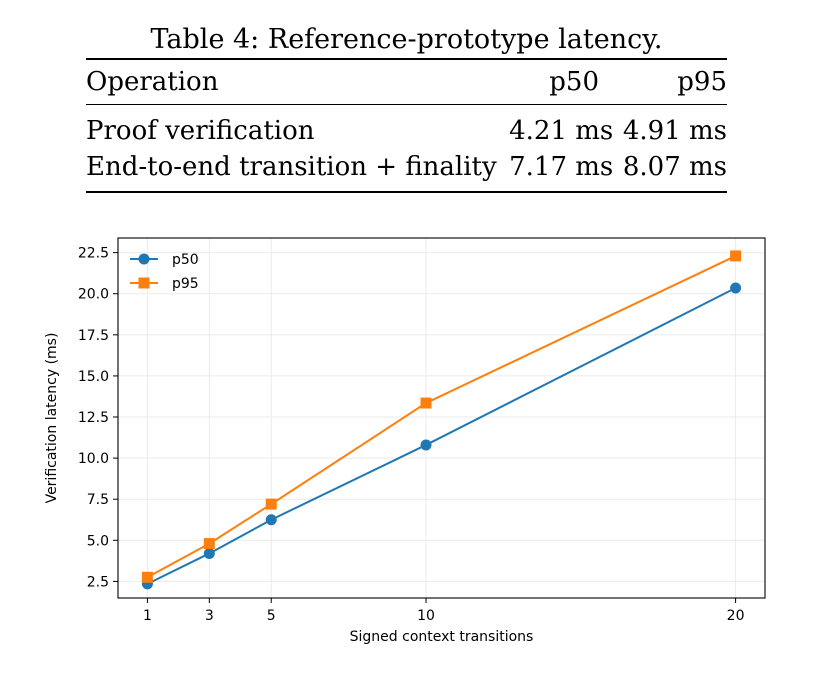 Image resolution: width=814 pixels, height=696 pixels. Describe the element at coordinates (736, 616) in the screenshot. I see `x-tick-label: 20` at that location.